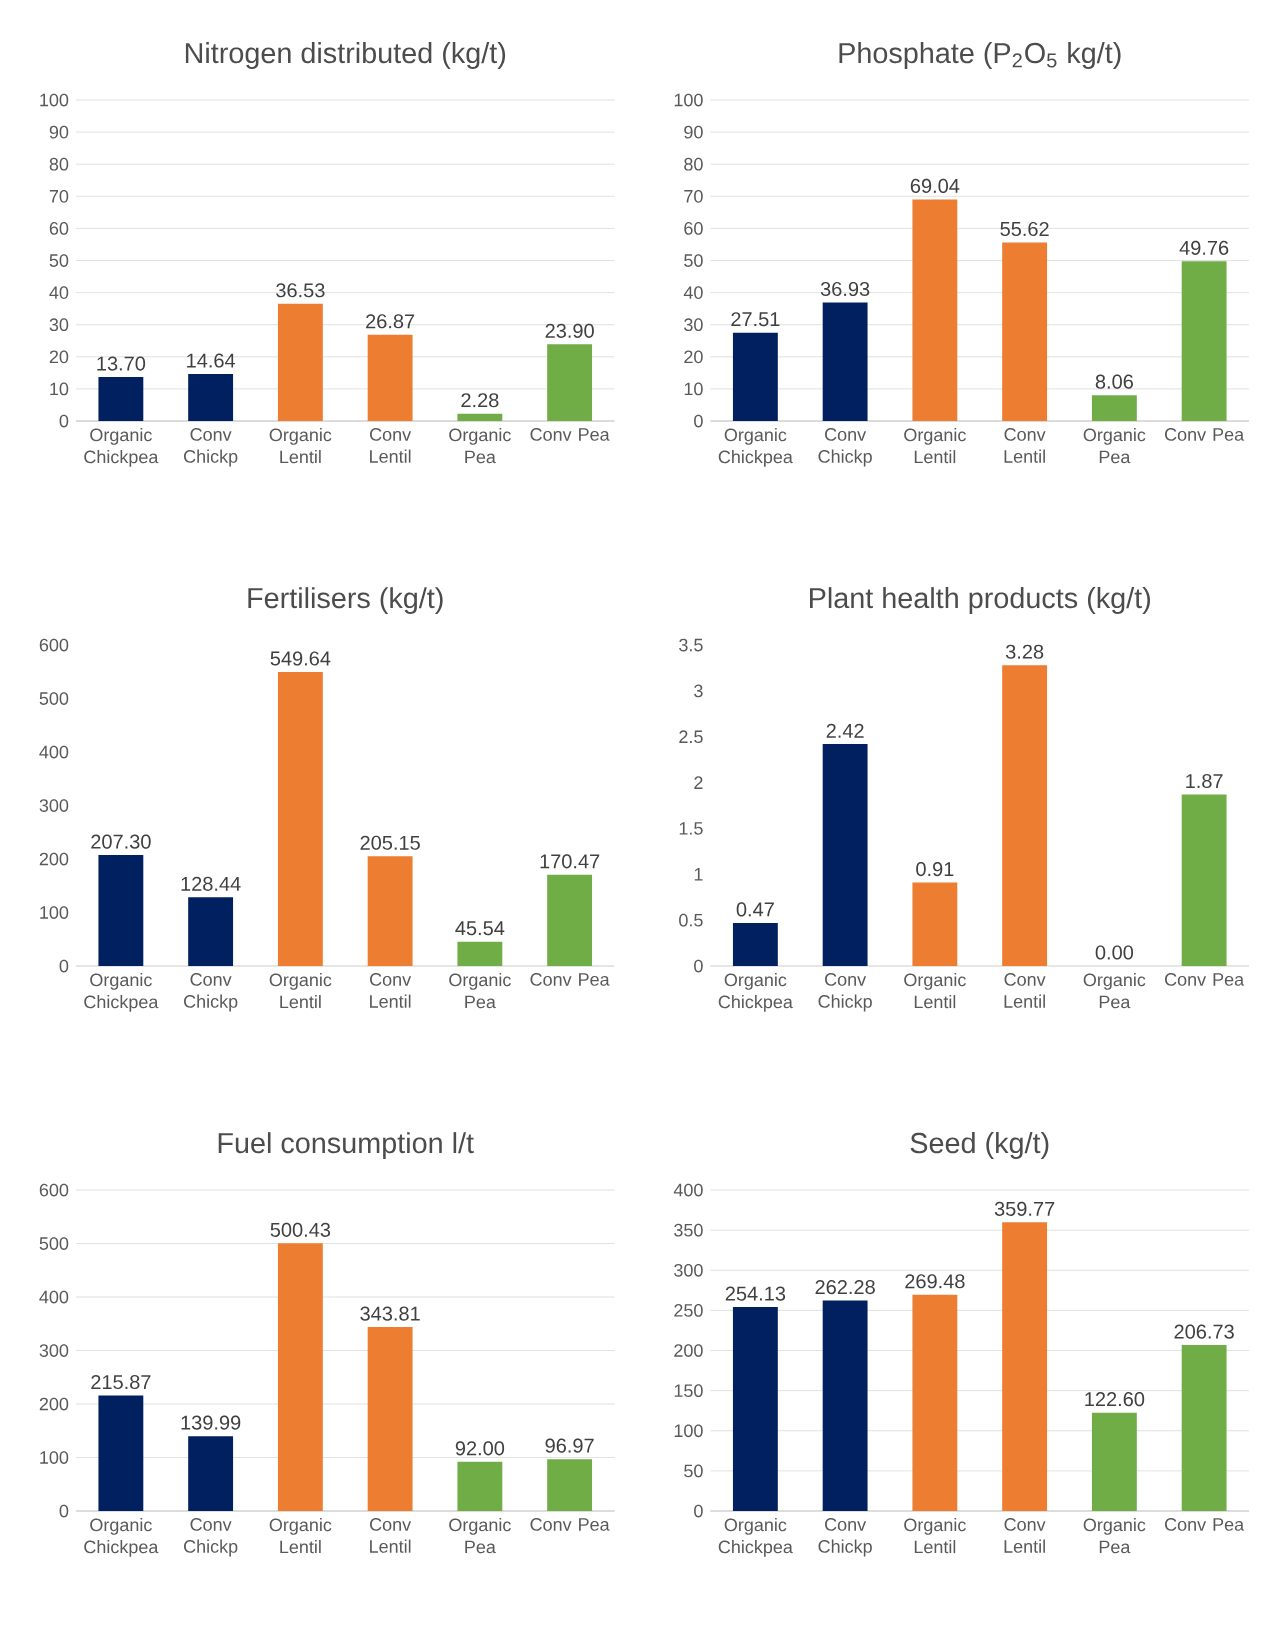  Describe the element at coordinates (211, 1422) in the screenshot. I see `data-label: 139.99` at that location.